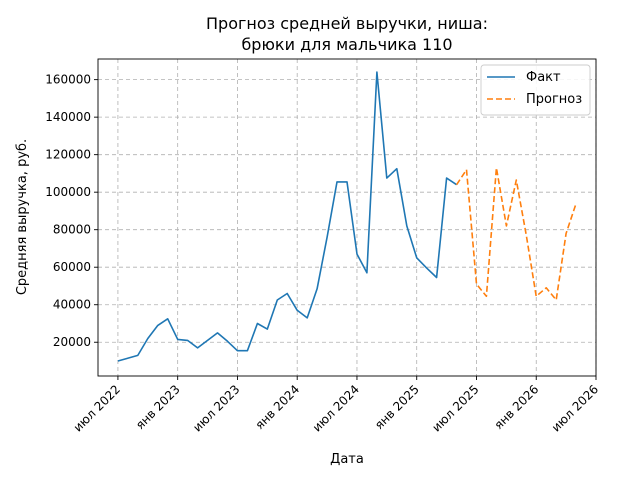 The height and width of the screenshot is (480, 640). Describe the element at coordinates (336, 408) in the screenshot. I see `x-tick-label: июл 2024` at that location.